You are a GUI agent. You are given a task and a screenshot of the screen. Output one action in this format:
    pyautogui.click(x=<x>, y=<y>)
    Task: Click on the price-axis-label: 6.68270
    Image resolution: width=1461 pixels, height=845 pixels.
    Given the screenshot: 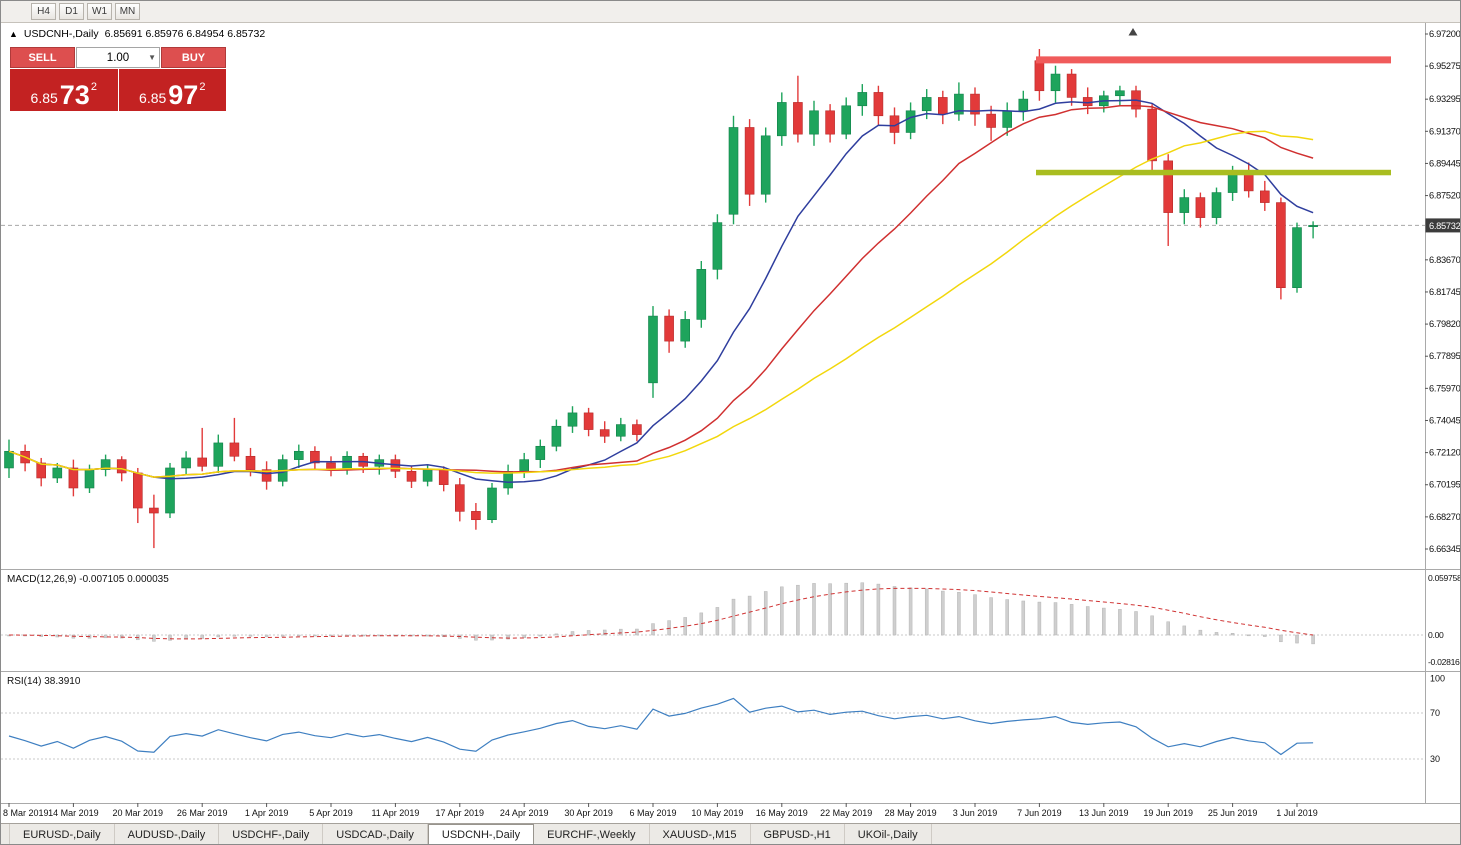 What is the action you would take?
    pyautogui.click(x=1445, y=517)
    